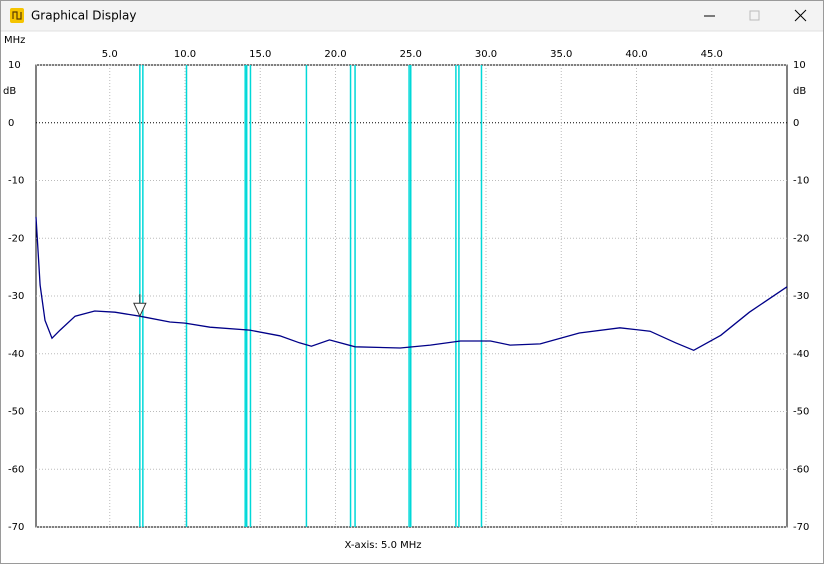 Image resolution: width=824 pixels, height=564 pixels. Describe the element at coordinates (411, 54) in the screenshot. I see `x-tick-label: 25.0` at that location.